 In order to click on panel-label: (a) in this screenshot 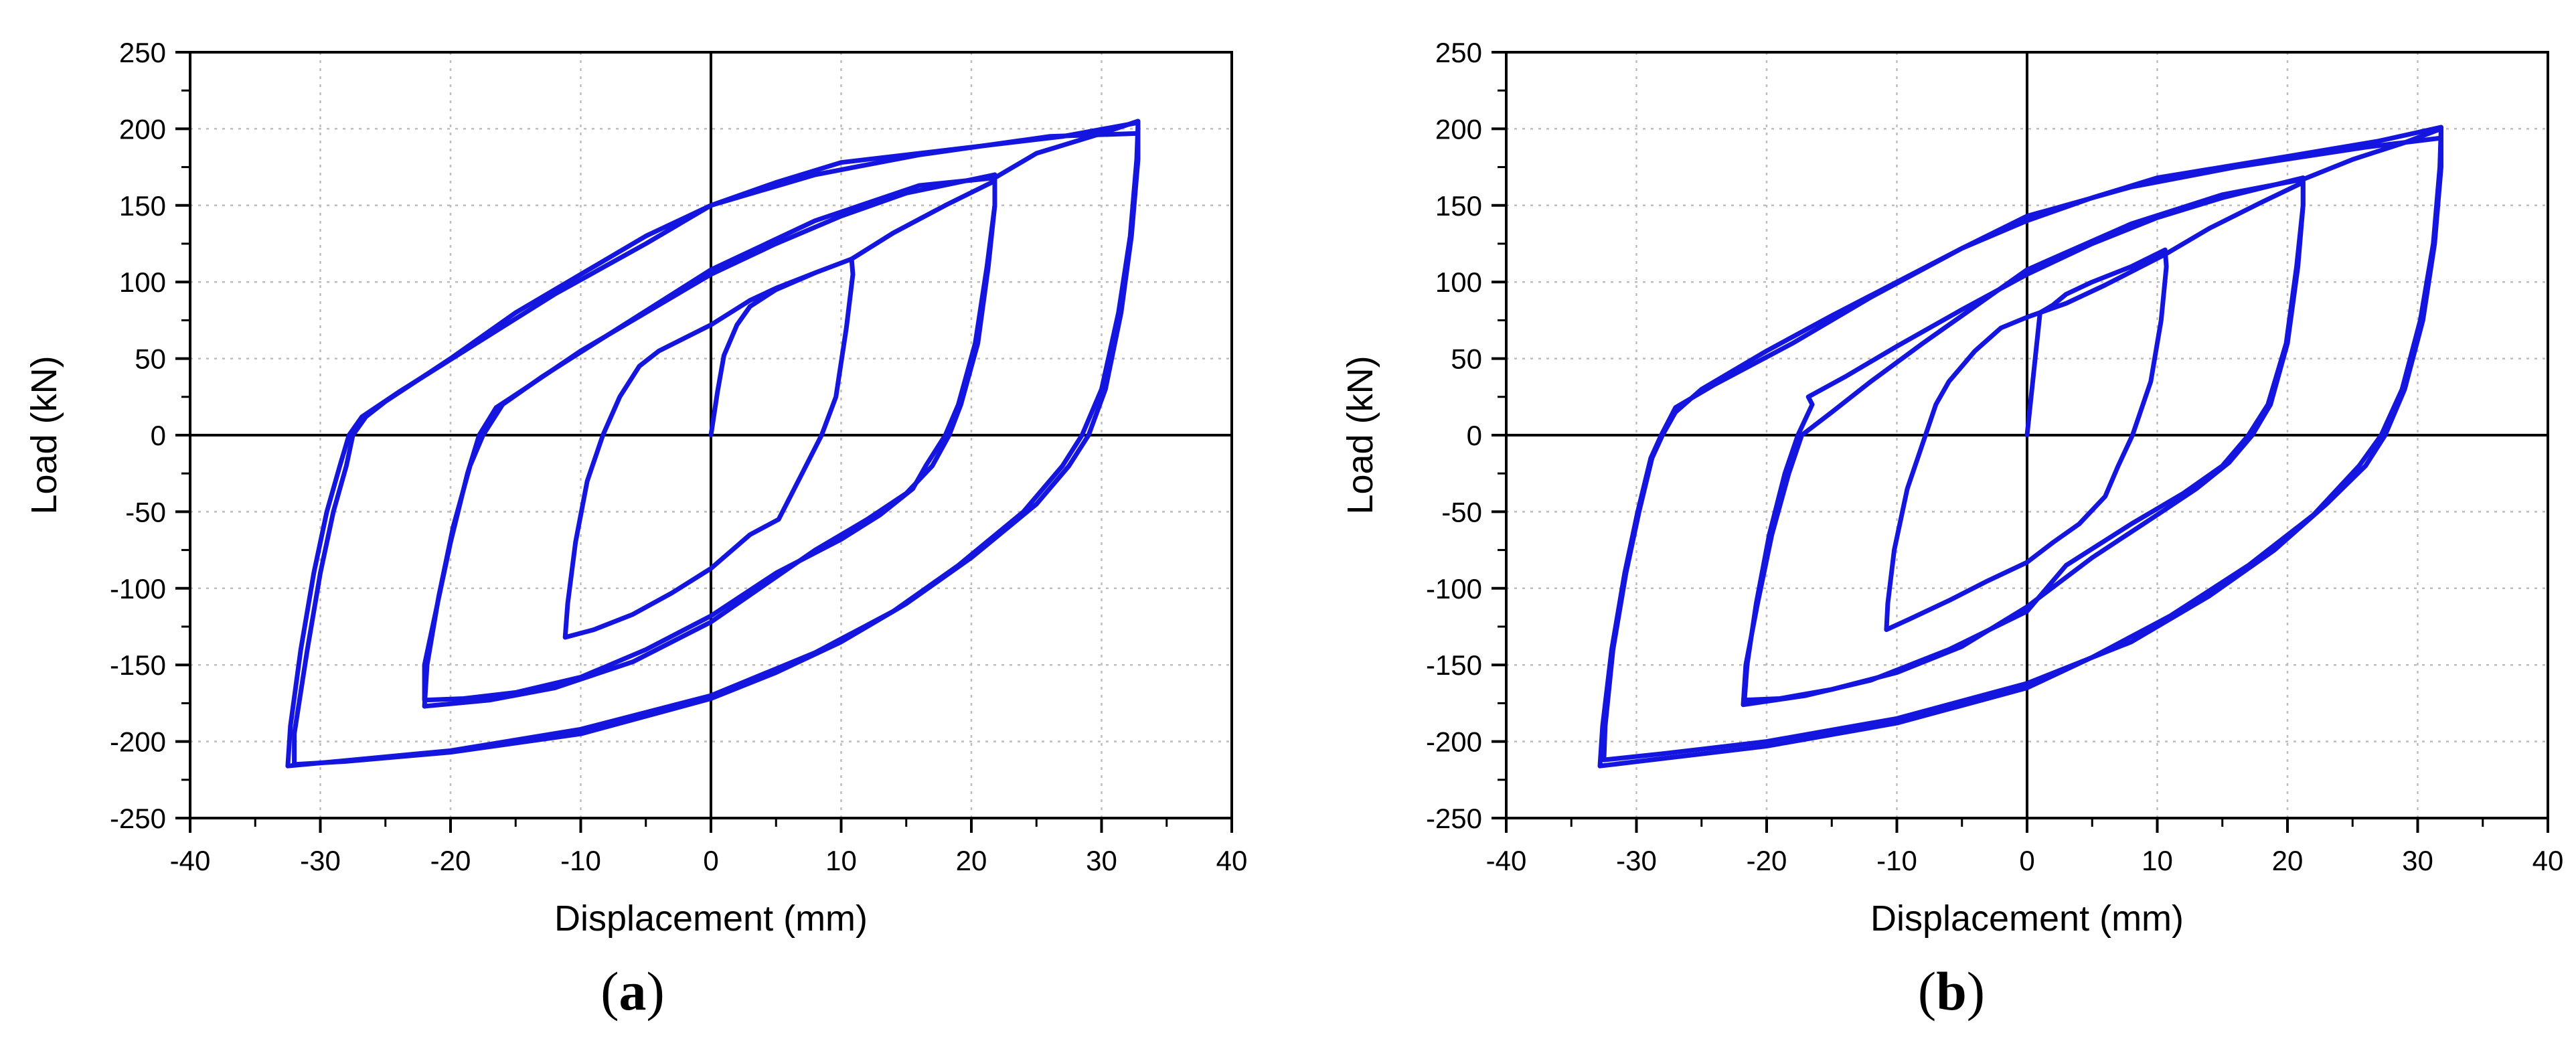, I will do `click(633, 991)`.